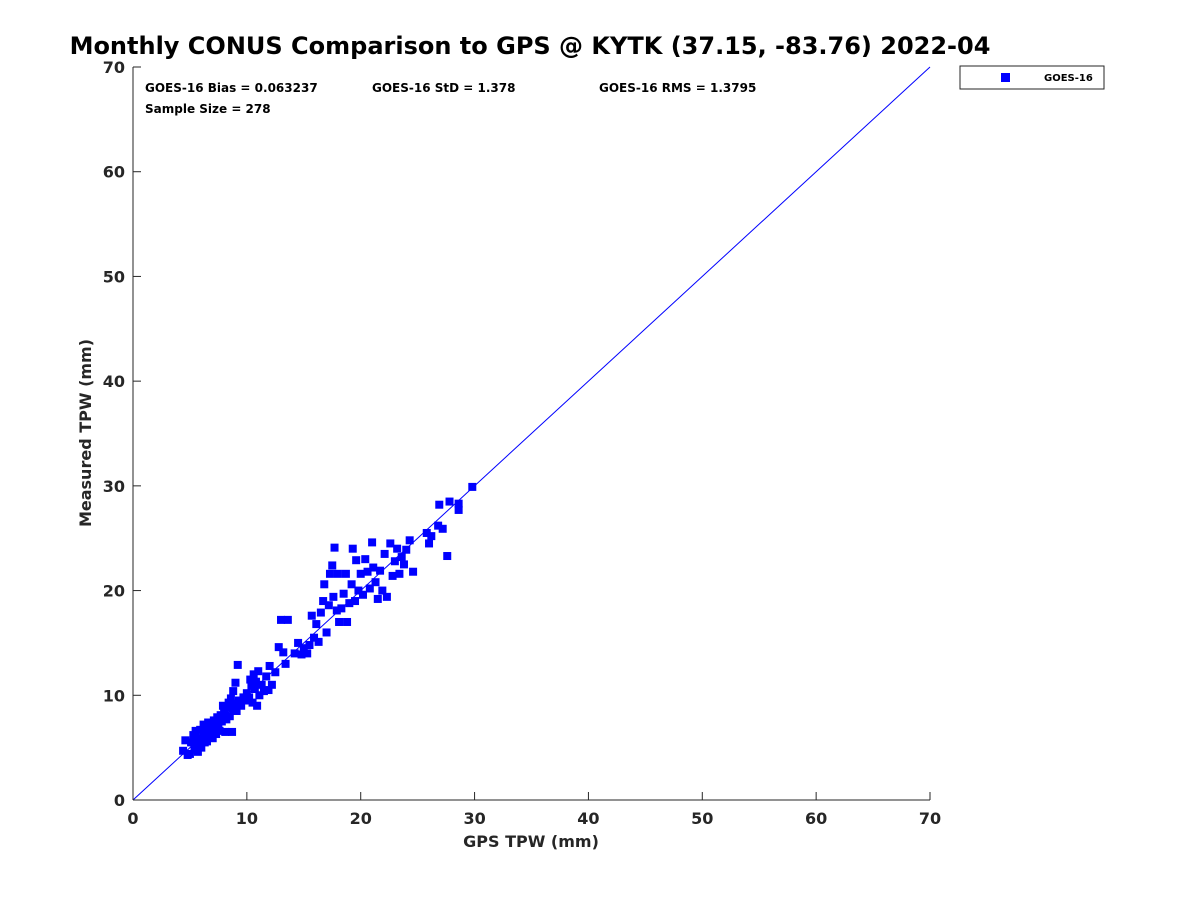  I want to click on x-tick-label: 30, so click(474, 818).